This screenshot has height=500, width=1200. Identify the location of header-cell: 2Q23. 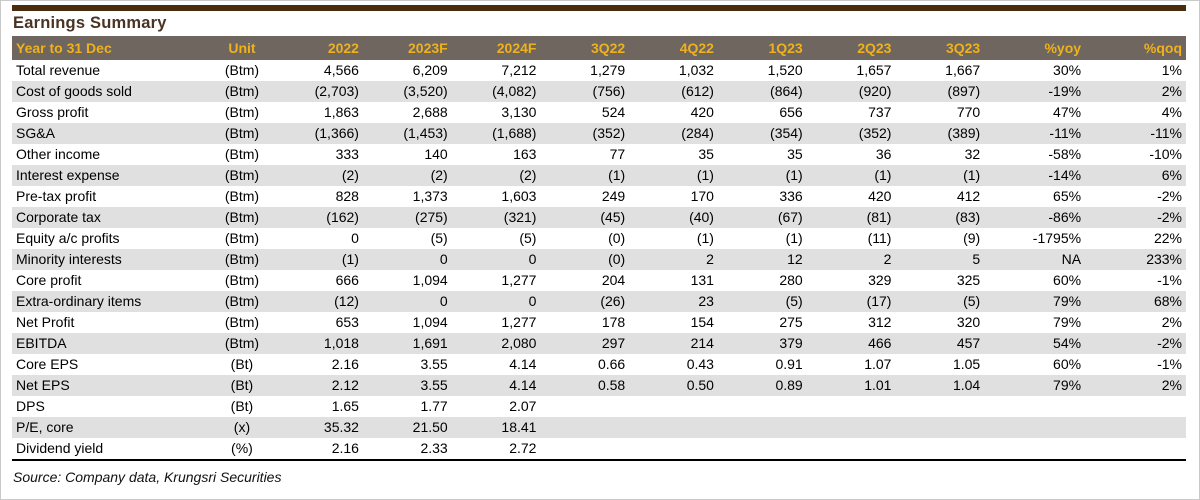
(851, 48).